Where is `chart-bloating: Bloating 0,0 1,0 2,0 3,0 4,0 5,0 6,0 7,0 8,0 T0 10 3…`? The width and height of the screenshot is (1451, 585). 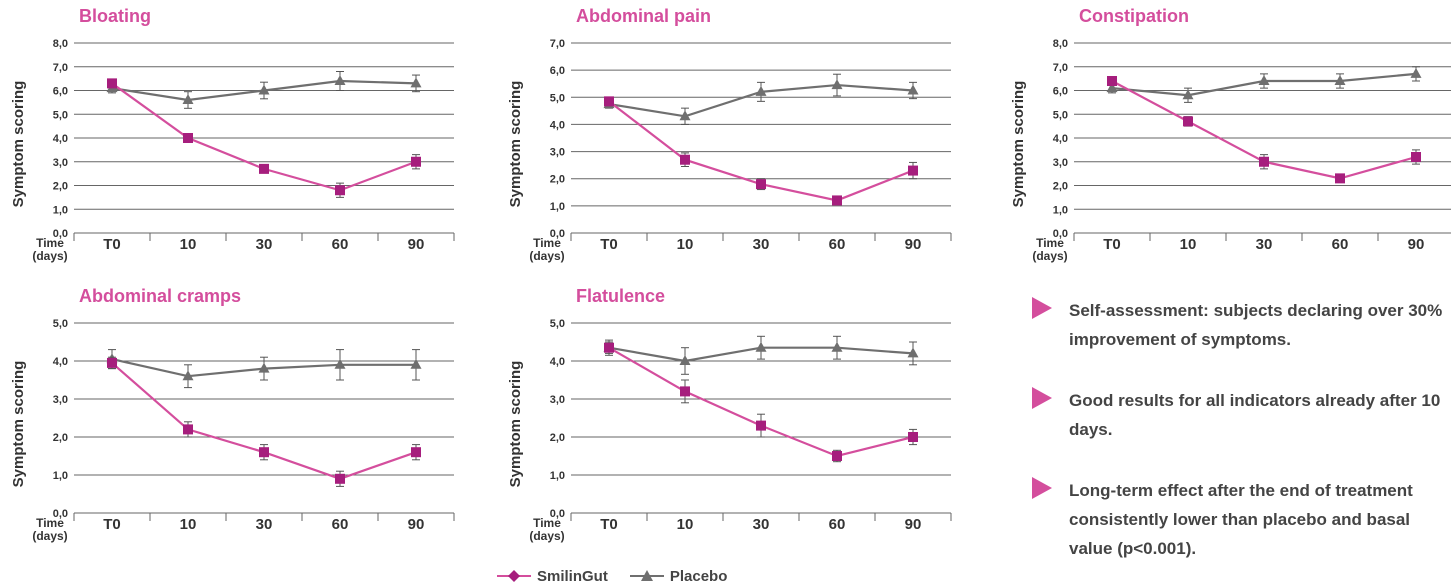
chart-bloating: Bloating 0,0 1,0 2,0 3,0 4,0 5,0 6,0 7,0 8,0 T0 10 3… is located at coordinates (227, 135).